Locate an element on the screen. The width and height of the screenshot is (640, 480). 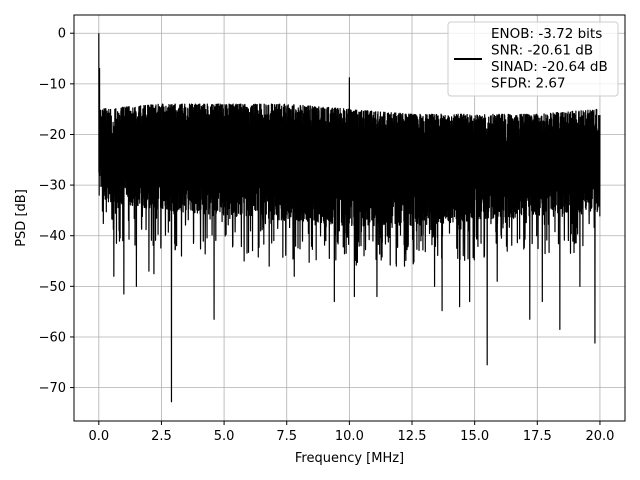
y-tick-label: −30 is located at coordinates (52, 186).